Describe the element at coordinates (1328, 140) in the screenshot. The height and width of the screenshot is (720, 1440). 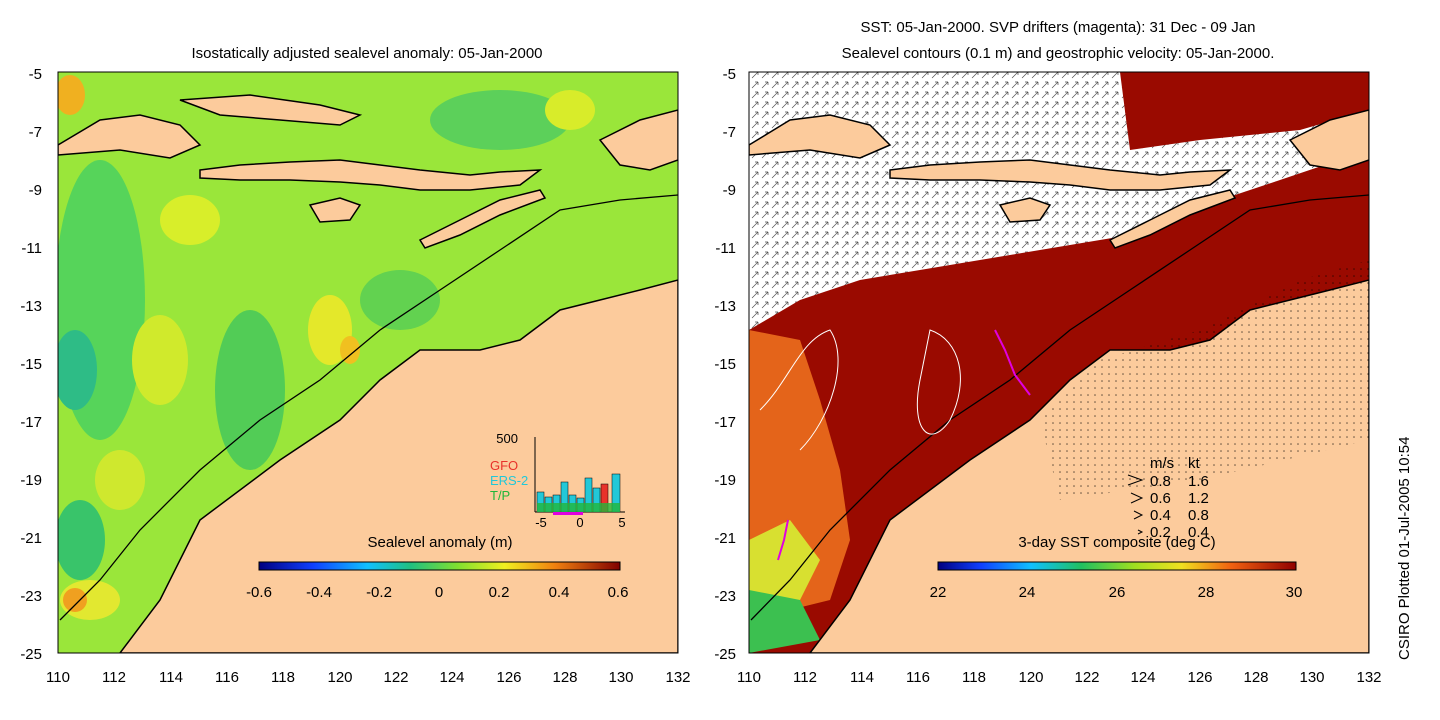
I see `banda-islands-right` at that location.